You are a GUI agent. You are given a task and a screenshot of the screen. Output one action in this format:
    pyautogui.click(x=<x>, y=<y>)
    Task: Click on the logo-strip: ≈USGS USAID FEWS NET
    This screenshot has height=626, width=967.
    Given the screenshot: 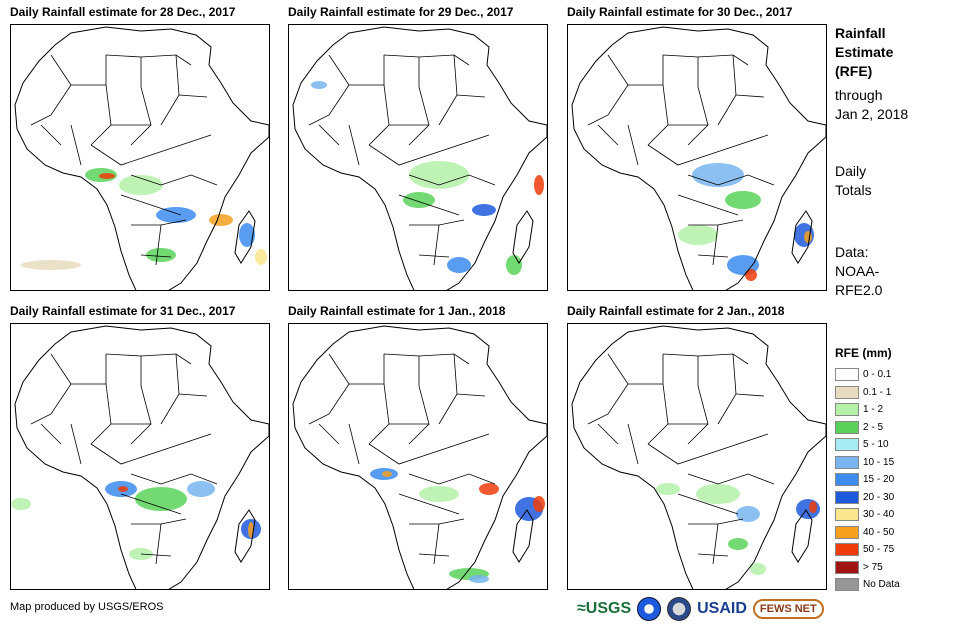 What is the action you would take?
    pyautogui.click(x=700, y=609)
    